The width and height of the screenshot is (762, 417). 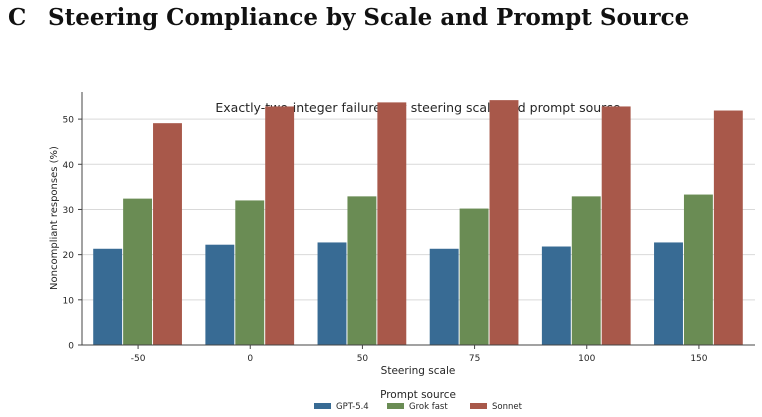 What do you see at coordinates (250, 359) in the screenshot?
I see `x-tick-label: 0` at bounding box center [250, 359].